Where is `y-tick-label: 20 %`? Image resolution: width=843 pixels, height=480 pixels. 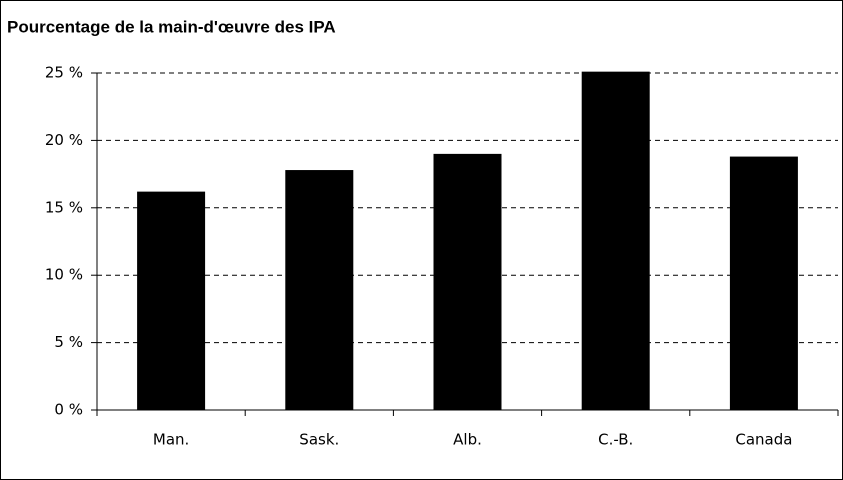 y-tick-label: 20 % is located at coordinates (64, 140).